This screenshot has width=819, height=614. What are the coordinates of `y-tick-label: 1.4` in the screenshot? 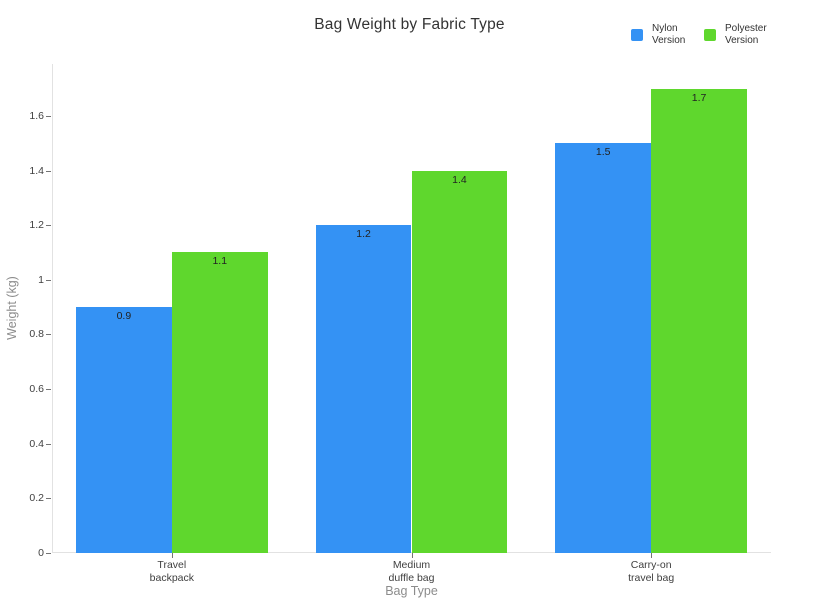 It's located at (36, 170).